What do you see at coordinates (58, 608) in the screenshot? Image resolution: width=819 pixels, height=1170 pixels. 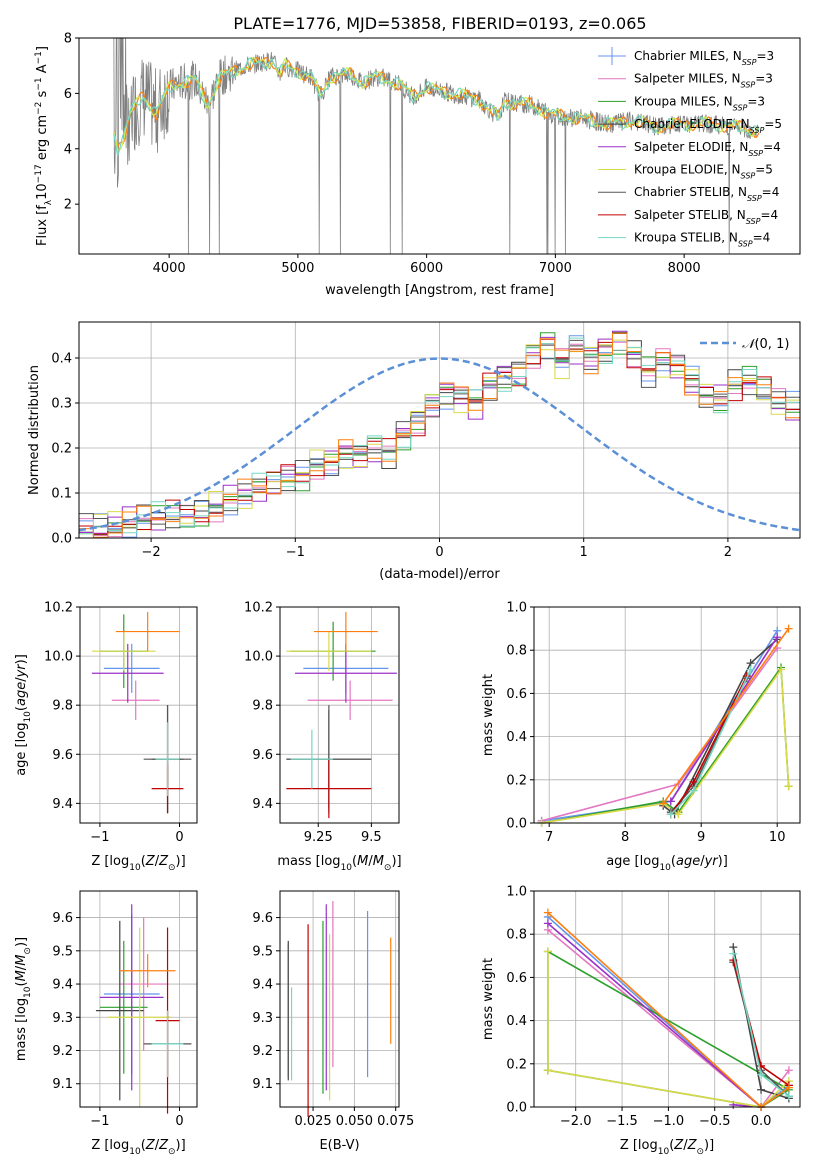 I see `y-tick-label: 10.2` at bounding box center [58, 608].